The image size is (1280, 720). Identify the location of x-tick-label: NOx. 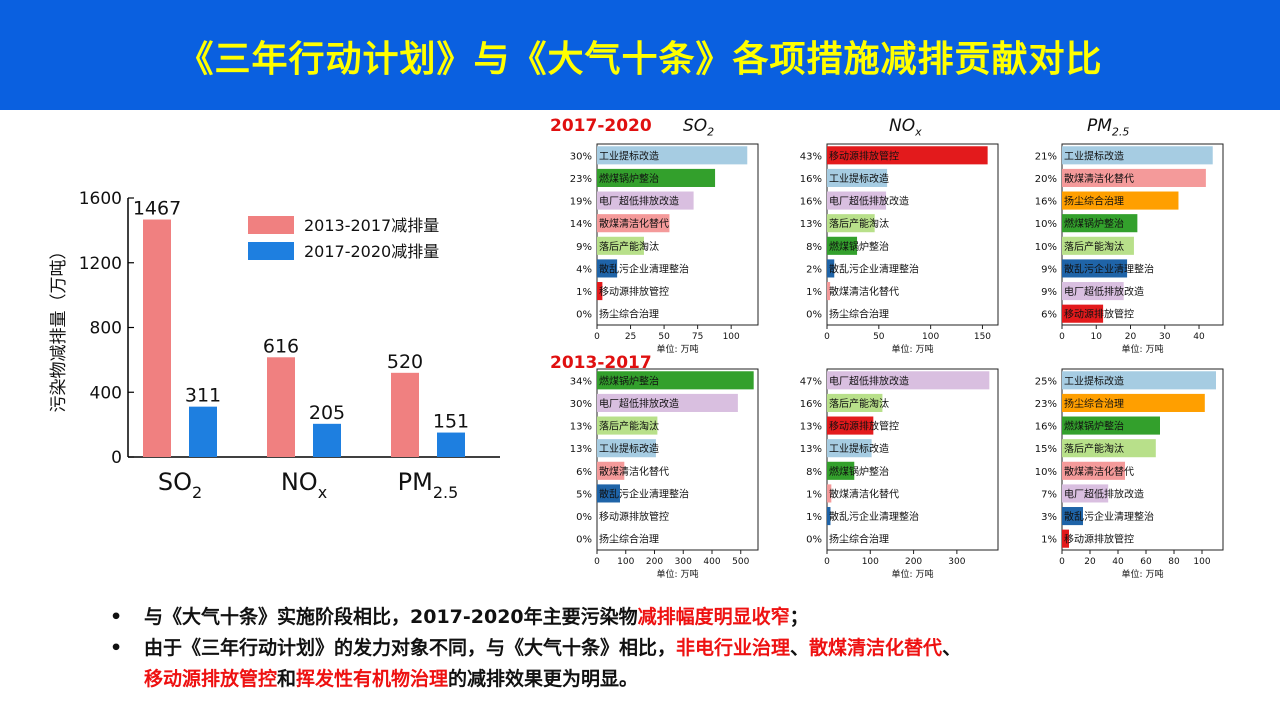
(304, 485).